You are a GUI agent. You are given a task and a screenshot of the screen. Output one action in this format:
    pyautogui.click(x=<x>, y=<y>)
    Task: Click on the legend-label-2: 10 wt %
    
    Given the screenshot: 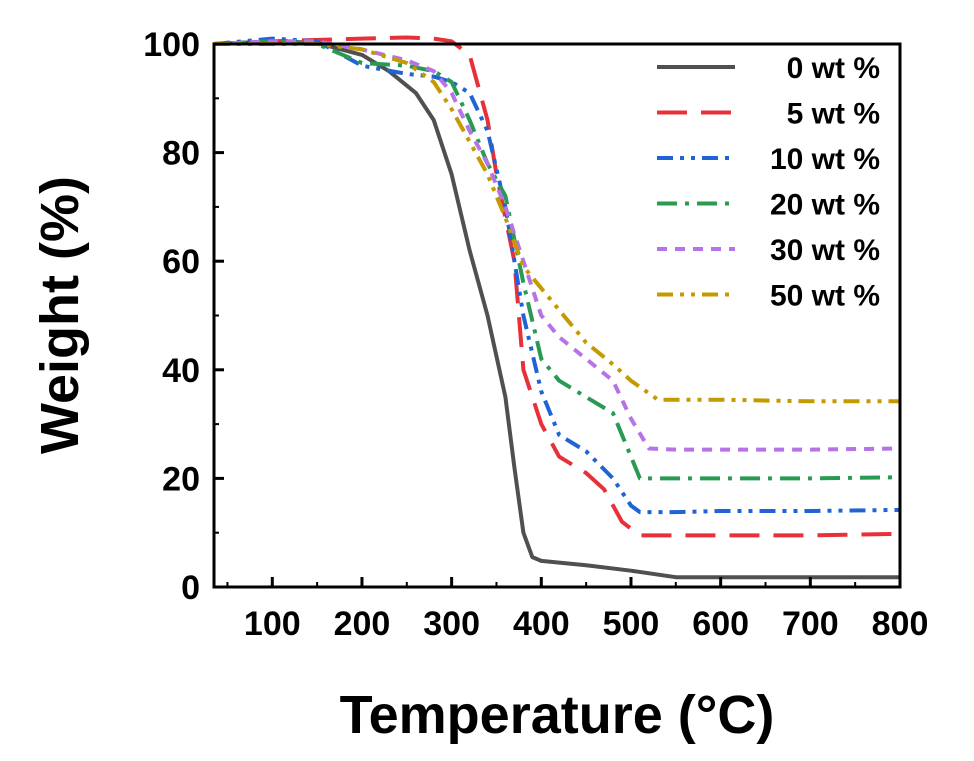 What is the action you would take?
    pyautogui.click(x=825, y=159)
    